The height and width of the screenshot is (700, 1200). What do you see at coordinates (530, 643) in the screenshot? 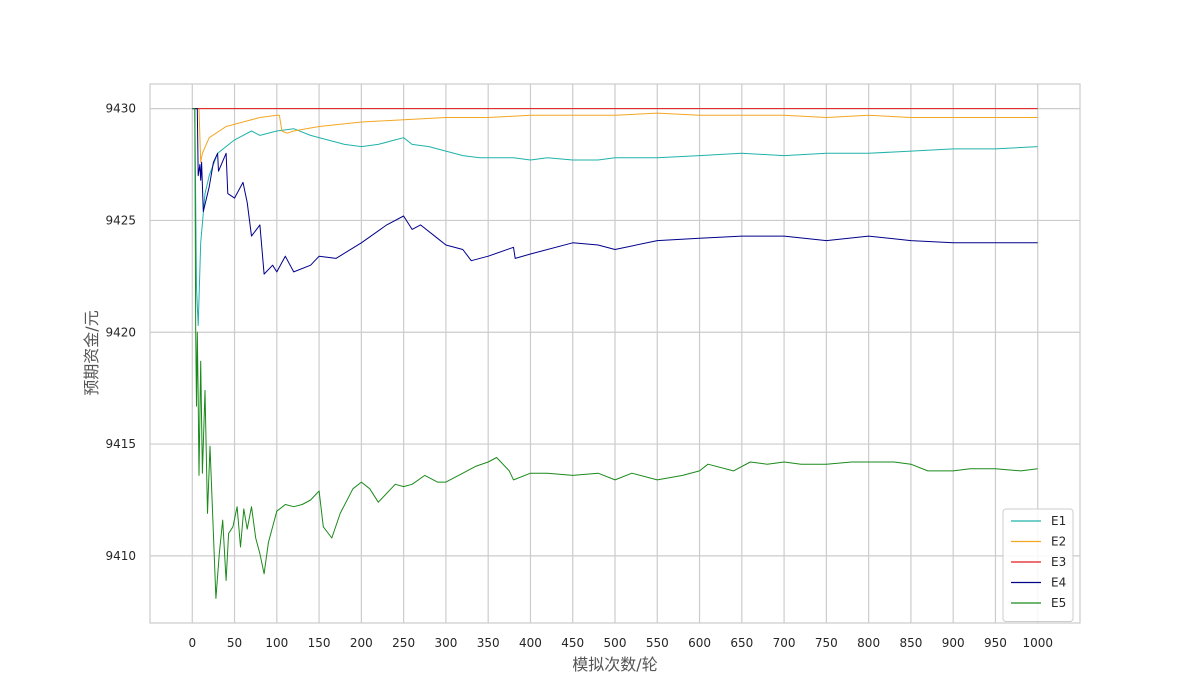
I see `x-tick-label: 400` at bounding box center [530, 643].